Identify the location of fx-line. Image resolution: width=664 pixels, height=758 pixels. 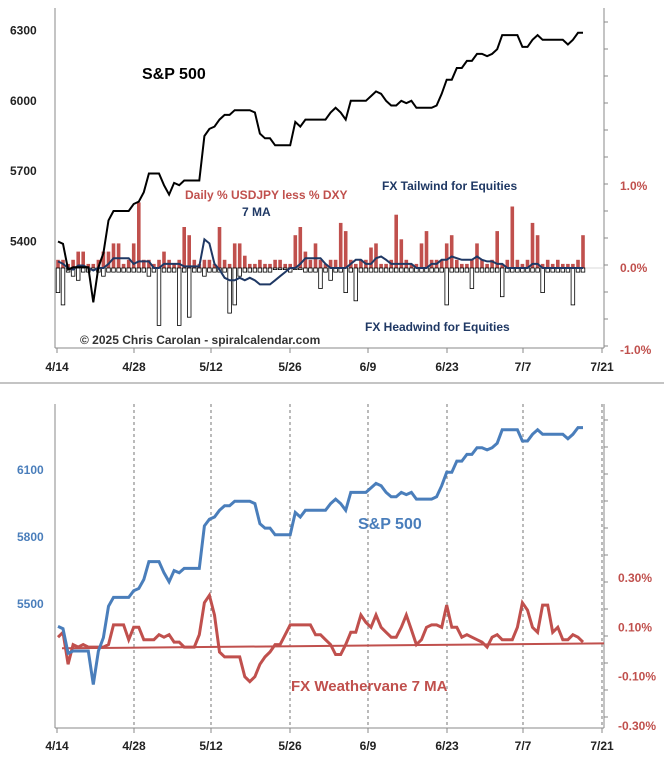
(320, 637).